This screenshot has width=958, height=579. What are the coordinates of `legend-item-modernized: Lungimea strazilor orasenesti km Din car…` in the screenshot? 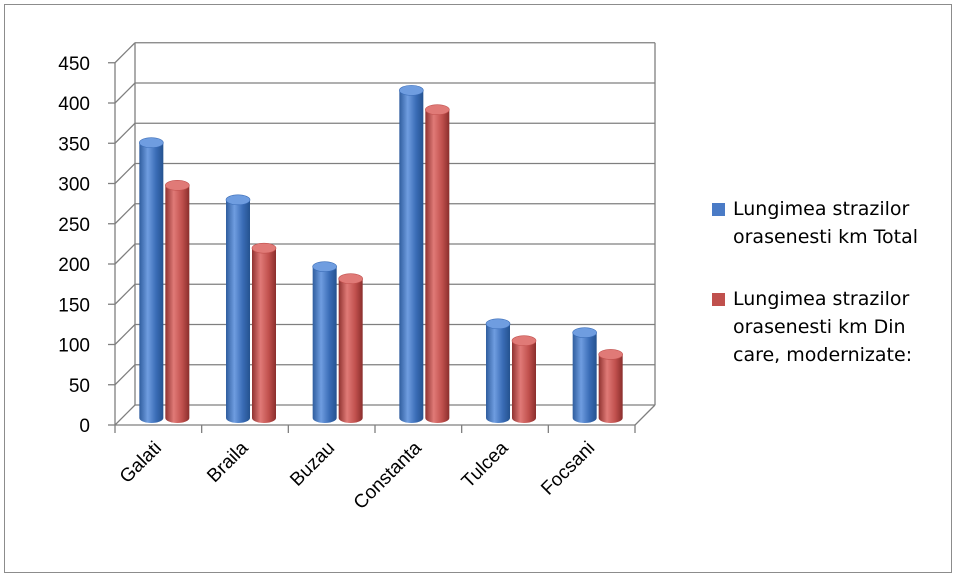 It's located at (832, 327).